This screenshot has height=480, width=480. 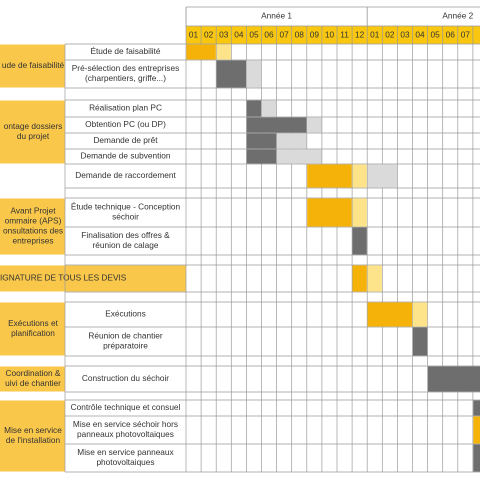 What do you see at coordinates (125, 124) in the screenshot?
I see `task-label: Obtention PC (ou DP)` at bounding box center [125, 124].